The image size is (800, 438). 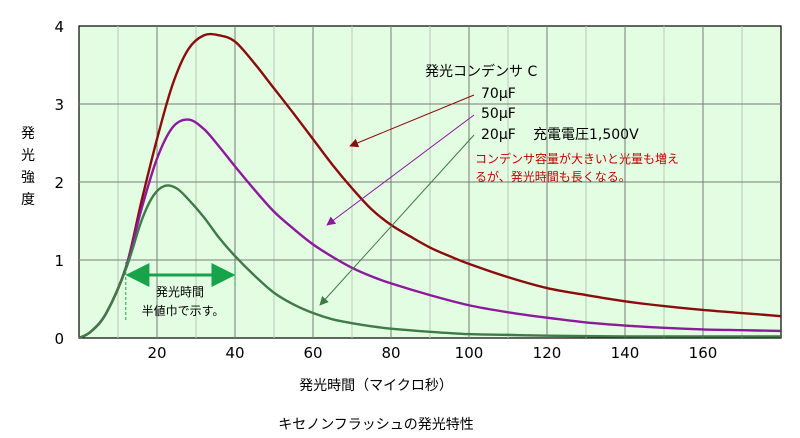 What do you see at coordinates (469, 353) in the screenshot?
I see `x-tick-label: 100` at bounding box center [469, 353].